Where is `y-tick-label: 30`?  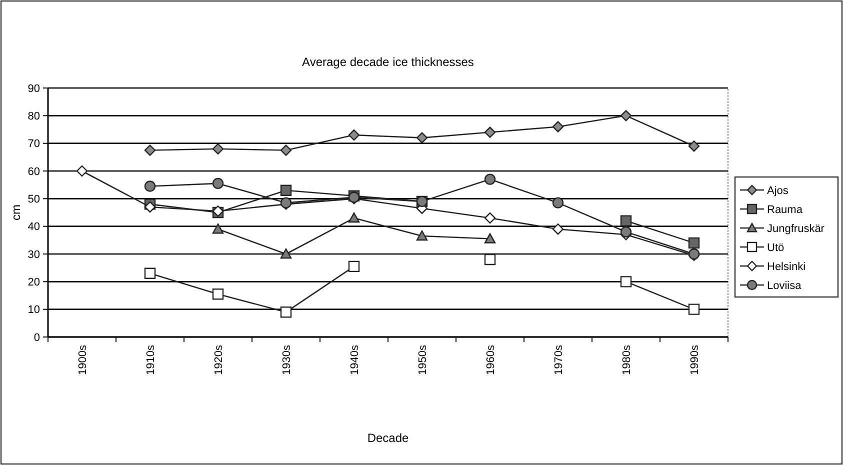 y-tick-label: 30 is located at coordinates (34, 254).